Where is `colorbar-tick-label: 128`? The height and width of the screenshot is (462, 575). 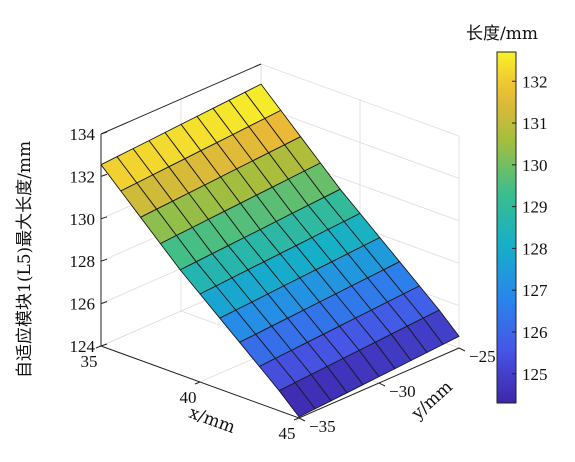
colorbar-tick-label: 128 is located at coordinates (535, 248).